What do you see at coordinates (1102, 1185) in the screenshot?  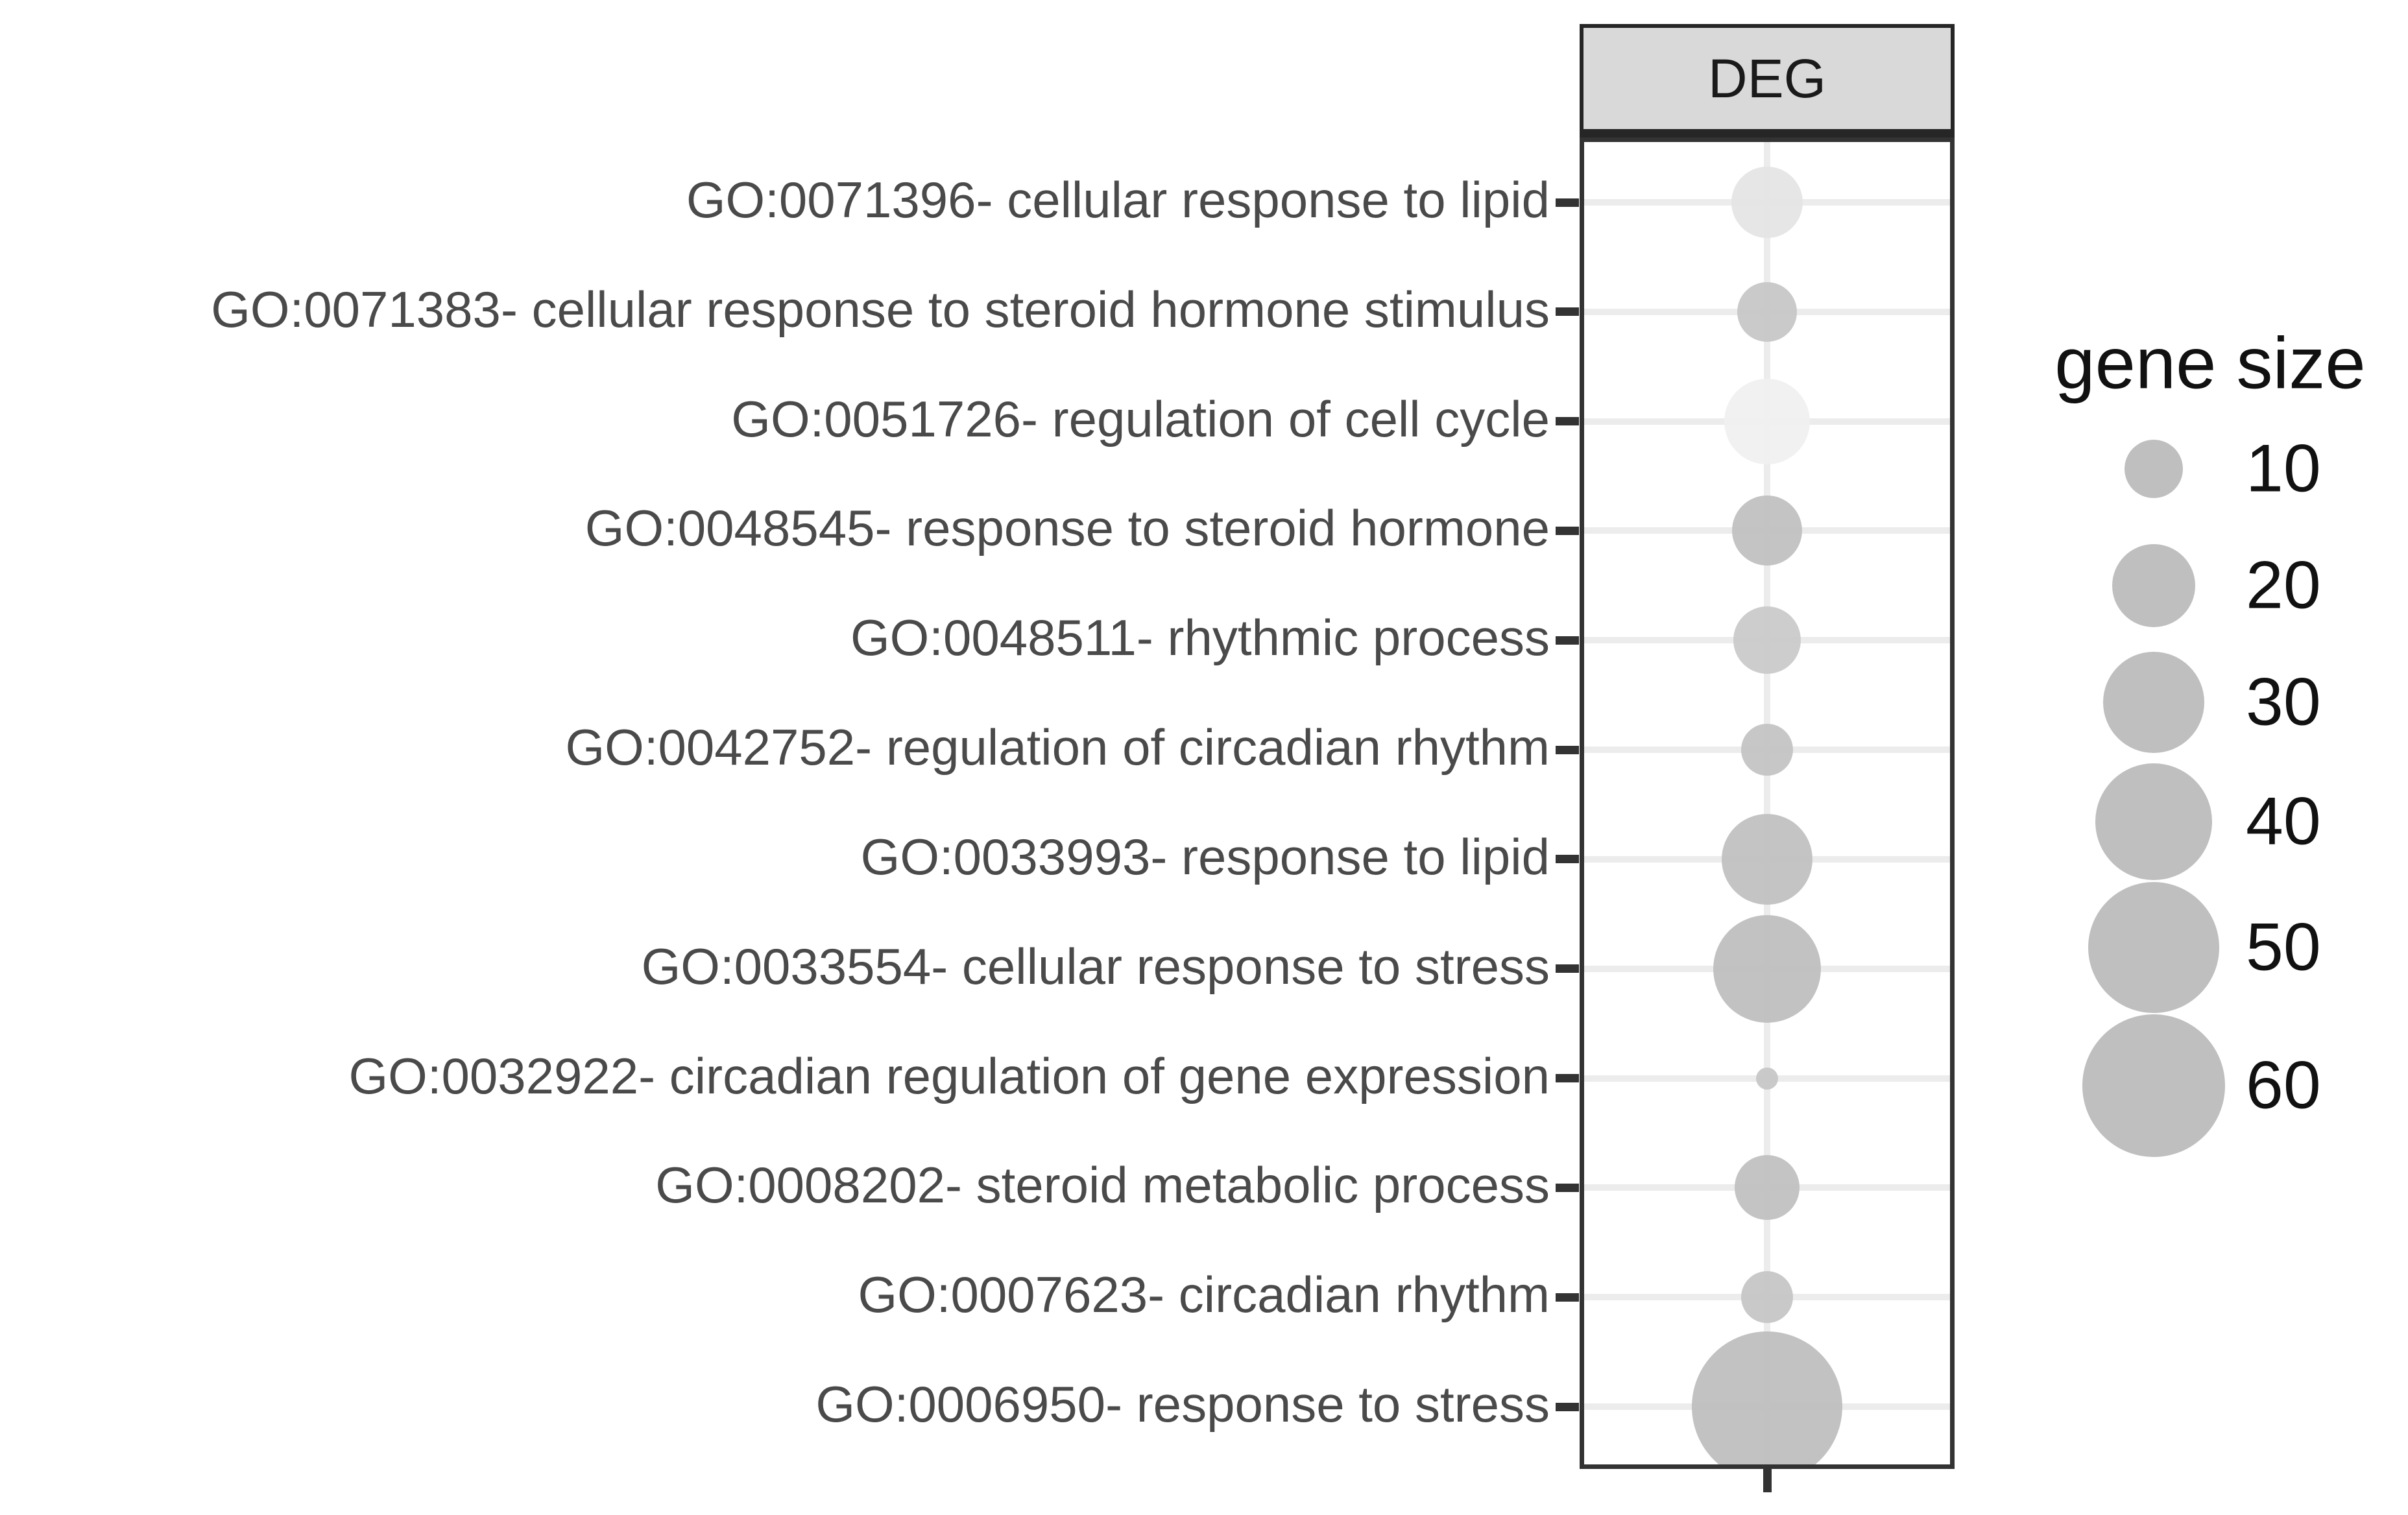 I see `y-axis-label: GO:0008202- steroid metabolic process` at bounding box center [1102, 1185].